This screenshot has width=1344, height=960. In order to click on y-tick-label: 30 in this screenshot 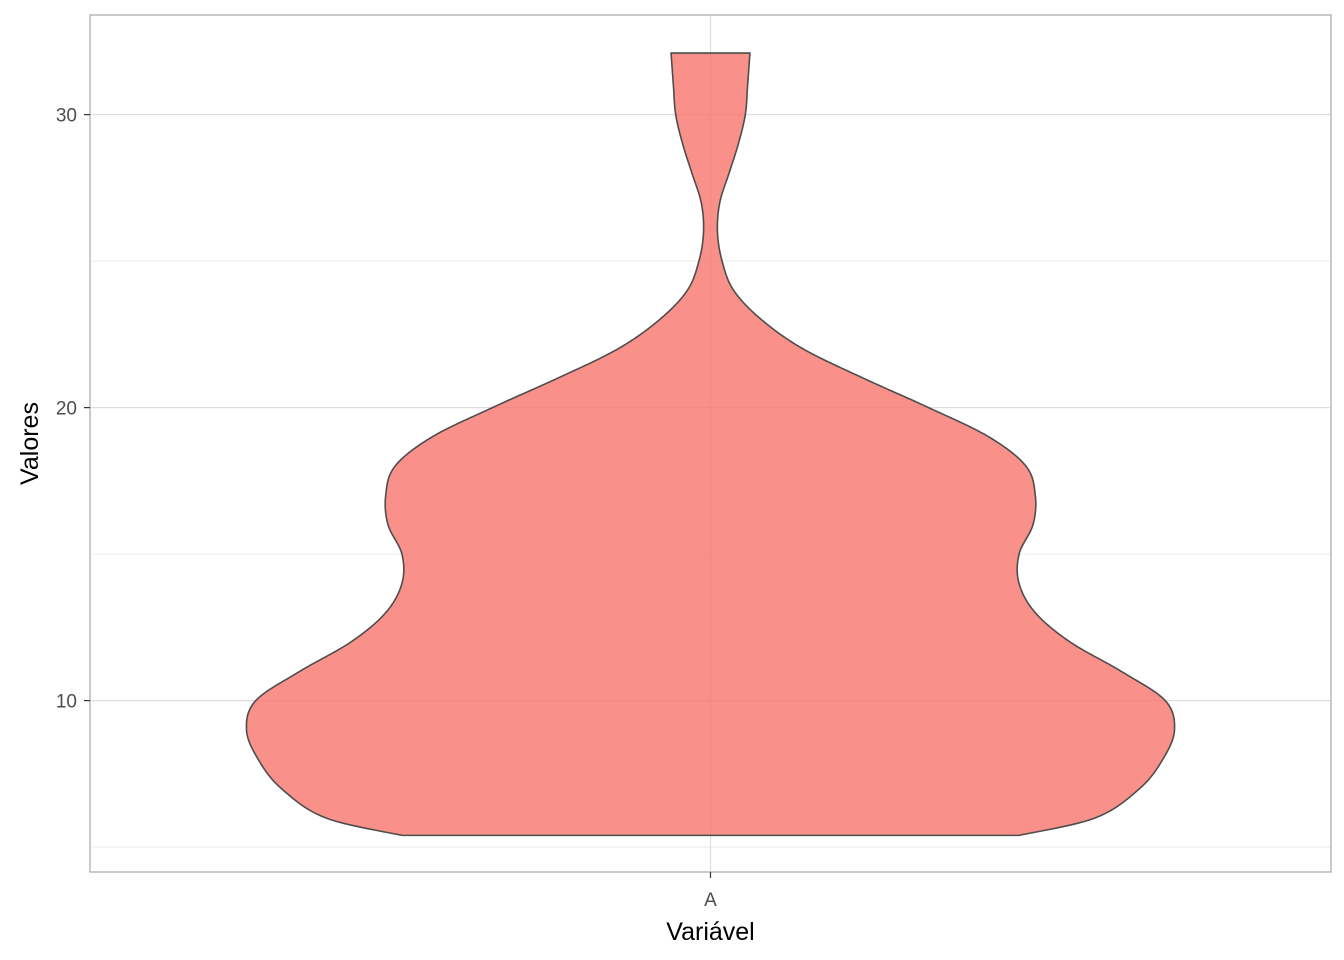, I will do `click(66, 116)`.